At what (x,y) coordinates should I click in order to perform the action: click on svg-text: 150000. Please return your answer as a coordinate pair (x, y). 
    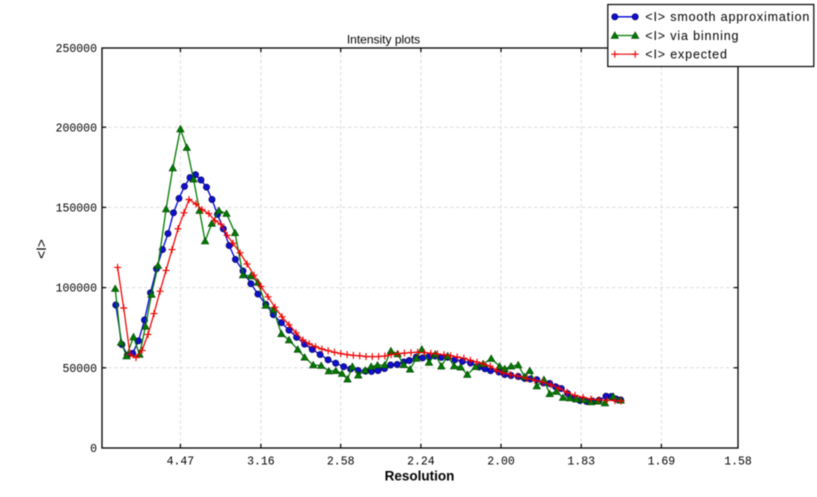
    Looking at the image, I should click on (77, 209).